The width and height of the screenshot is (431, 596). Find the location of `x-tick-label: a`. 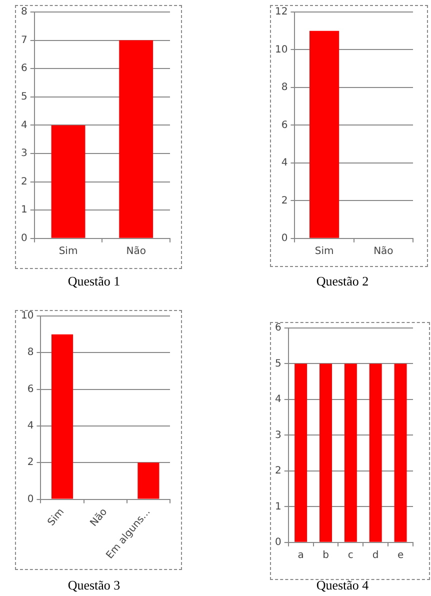

x-tick-label: a is located at coordinates (301, 555).